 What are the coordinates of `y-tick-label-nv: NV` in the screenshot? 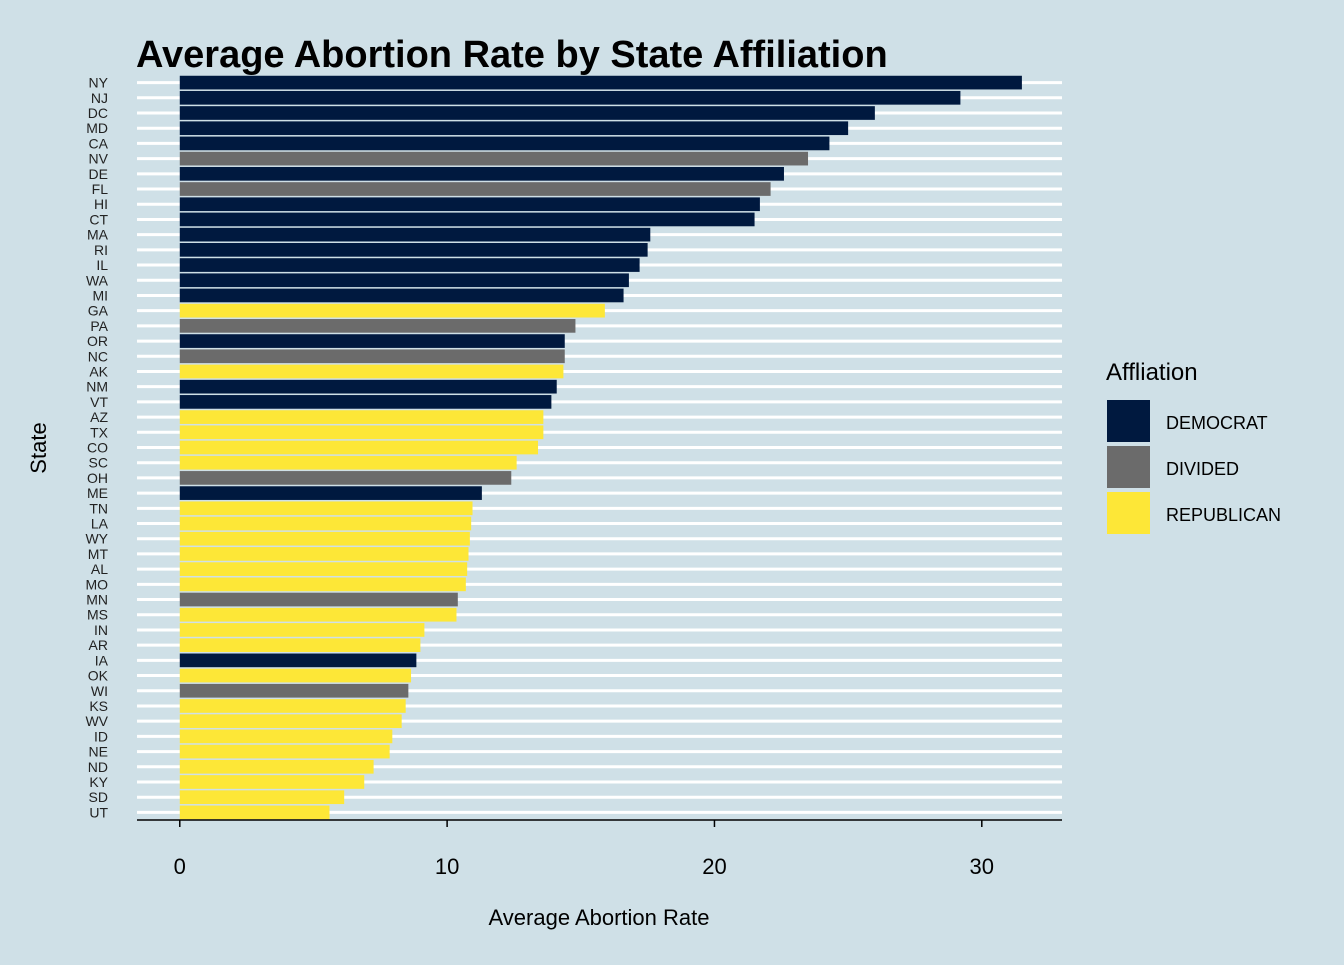 It's located at (99, 159).